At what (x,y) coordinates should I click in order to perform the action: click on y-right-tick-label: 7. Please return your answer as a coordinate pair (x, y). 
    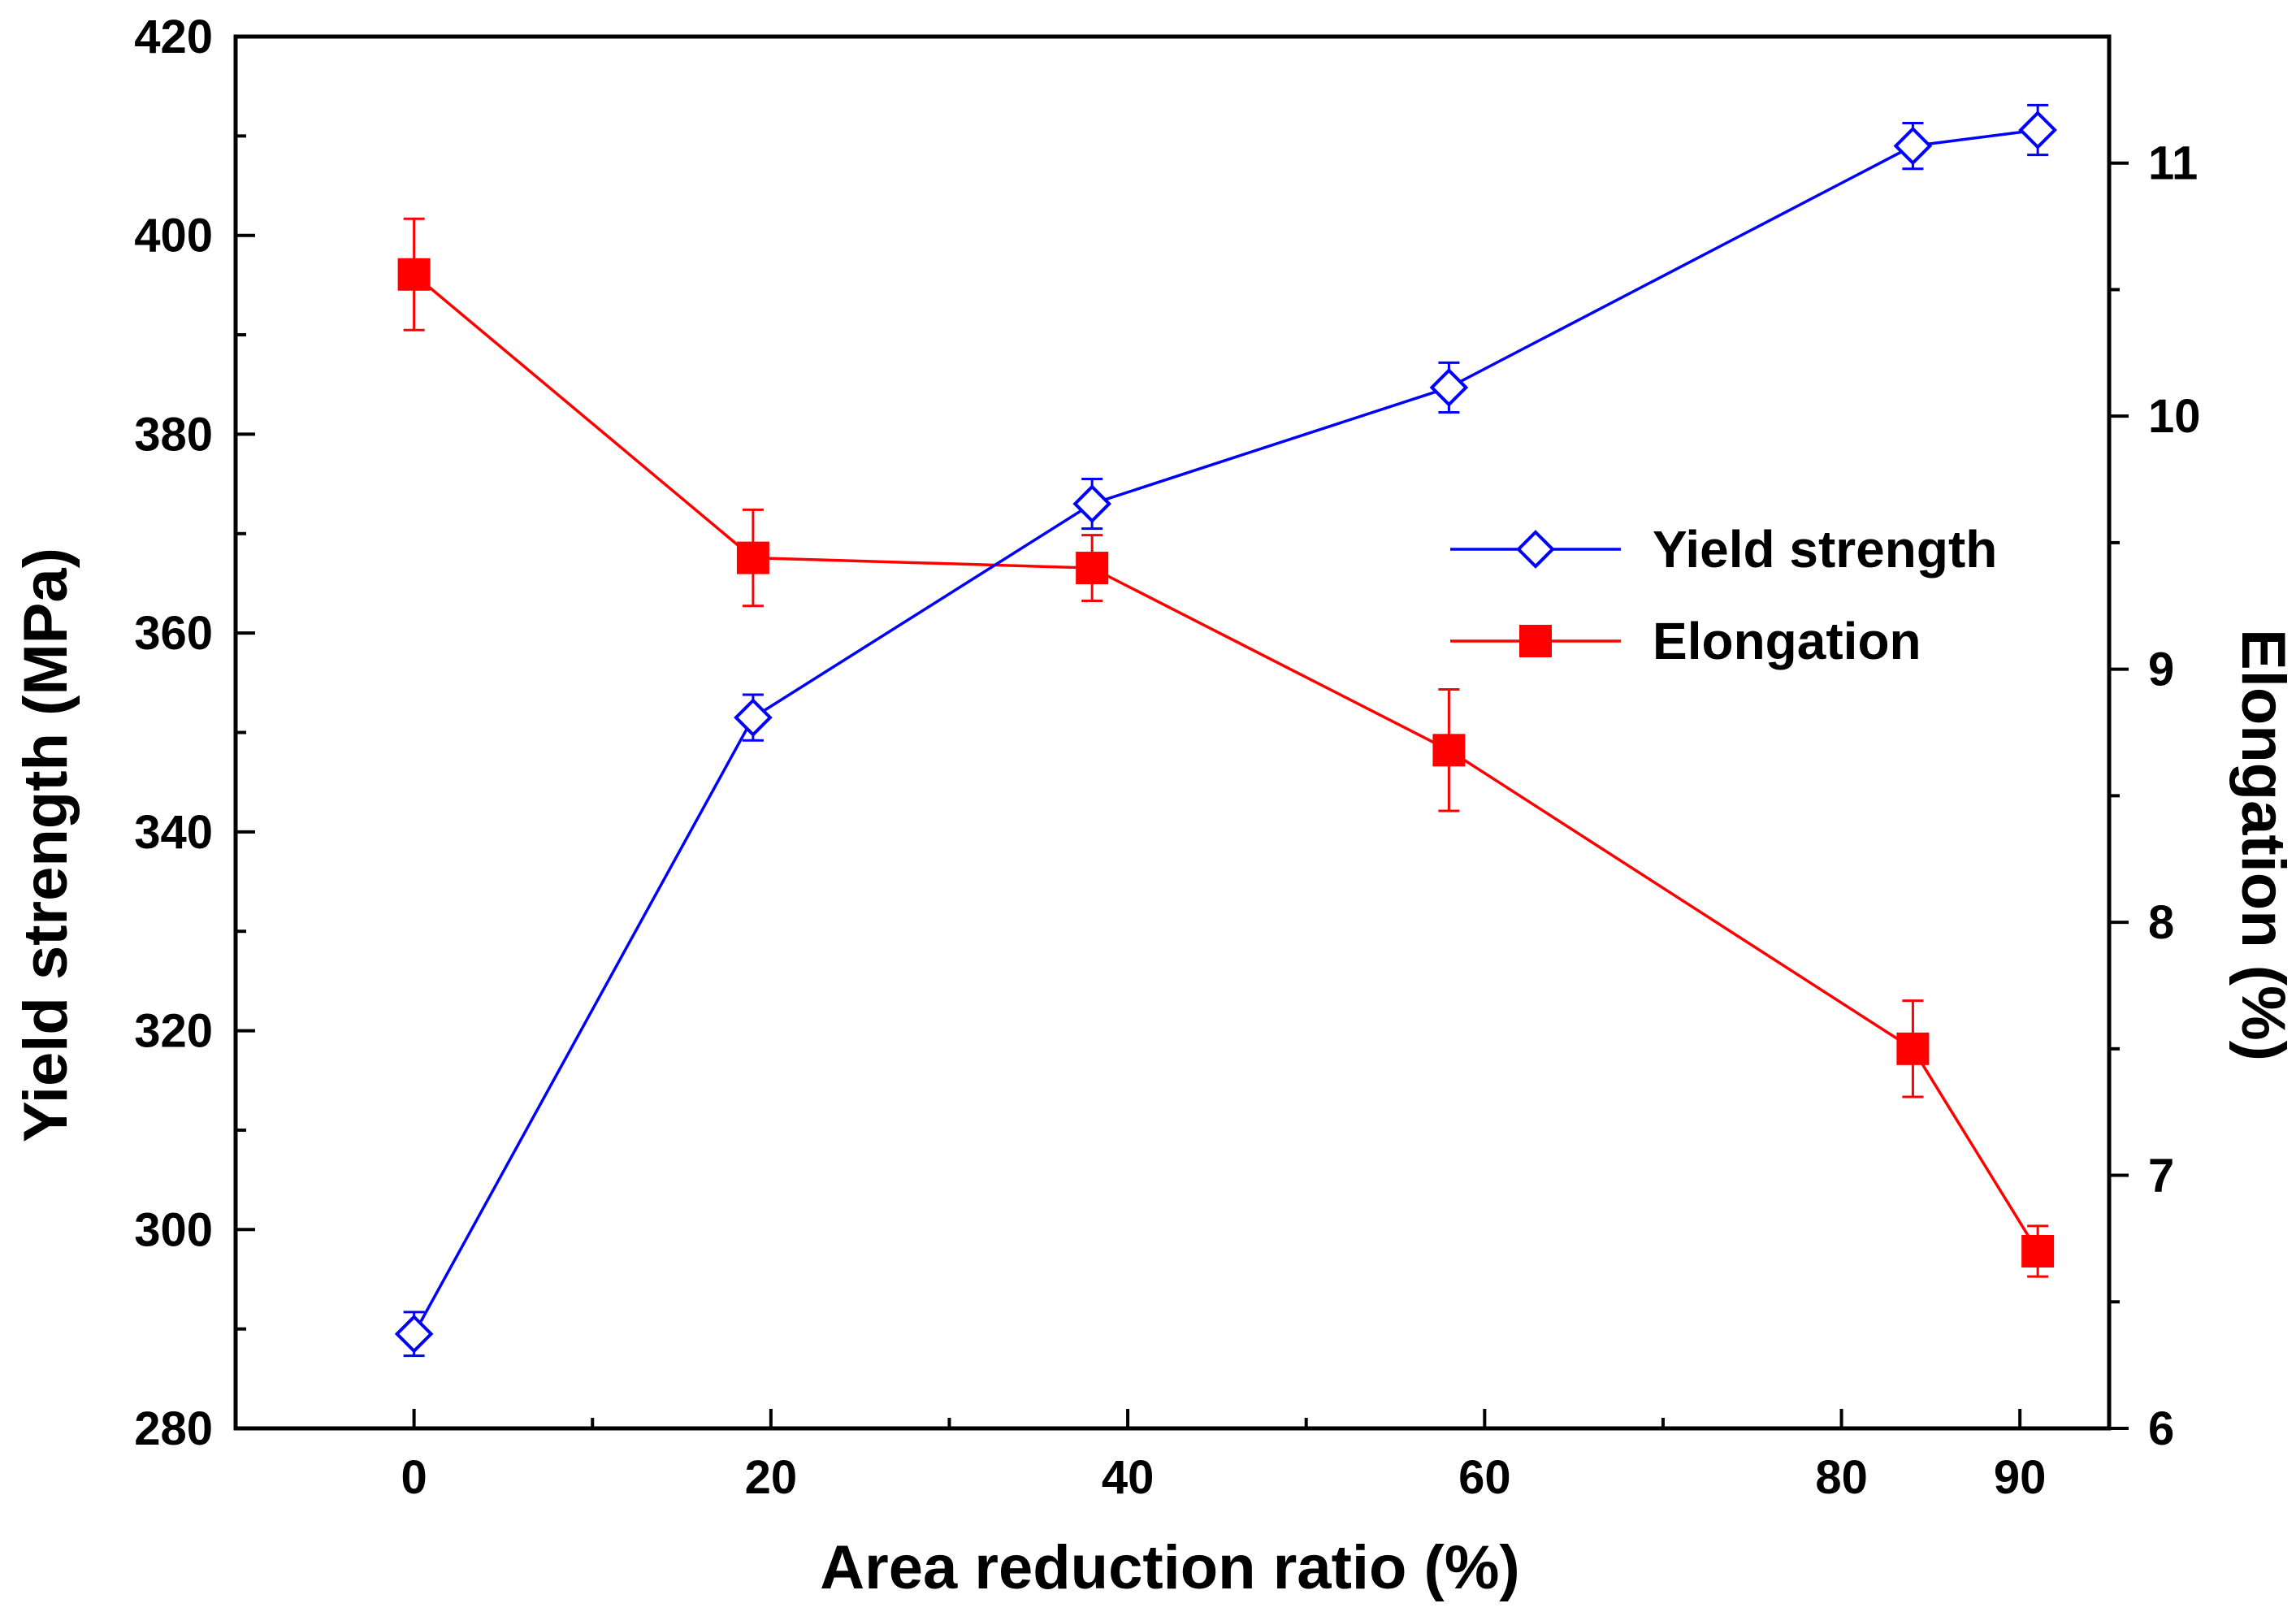
    Looking at the image, I should click on (2161, 1176).